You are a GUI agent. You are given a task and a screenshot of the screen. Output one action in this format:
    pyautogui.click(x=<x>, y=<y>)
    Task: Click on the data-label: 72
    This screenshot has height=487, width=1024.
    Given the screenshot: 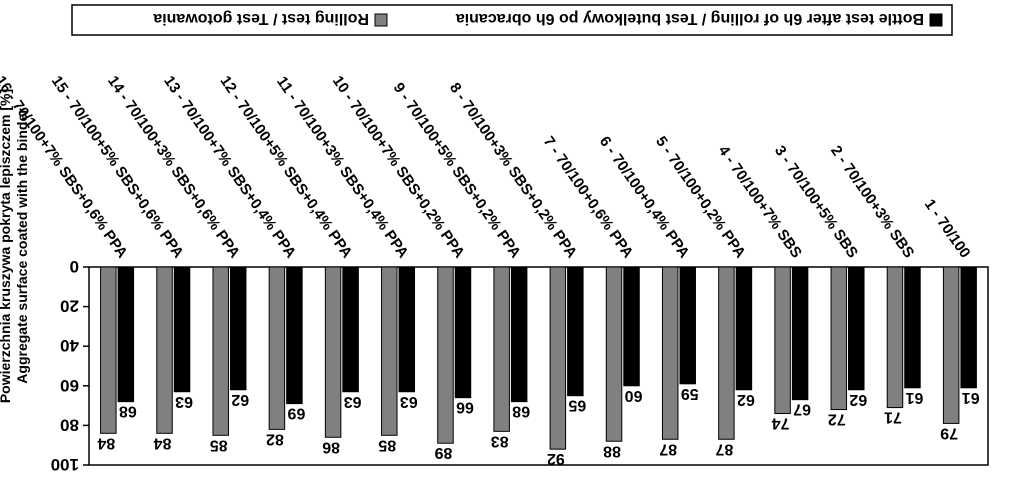 What is the action you would take?
    pyautogui.click(x=837, y=419)
    